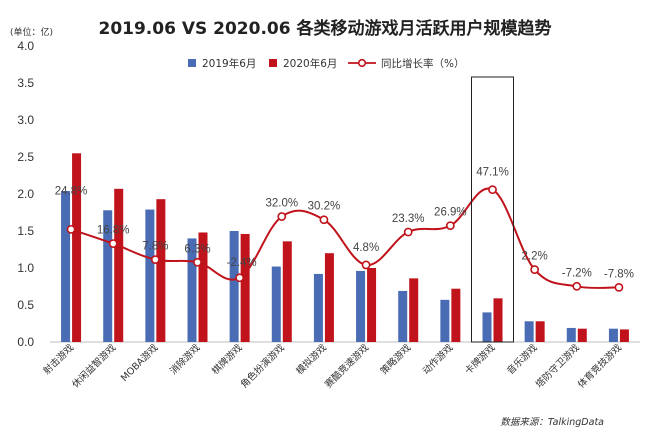 This screenshot has width=650, height=433. Describe the element at coordinates (324, 28) in the screenshot. I see `chart-title: 2019.06 VS 2020.06 各类移动游戏月活跃用户规模趋势` at that location.